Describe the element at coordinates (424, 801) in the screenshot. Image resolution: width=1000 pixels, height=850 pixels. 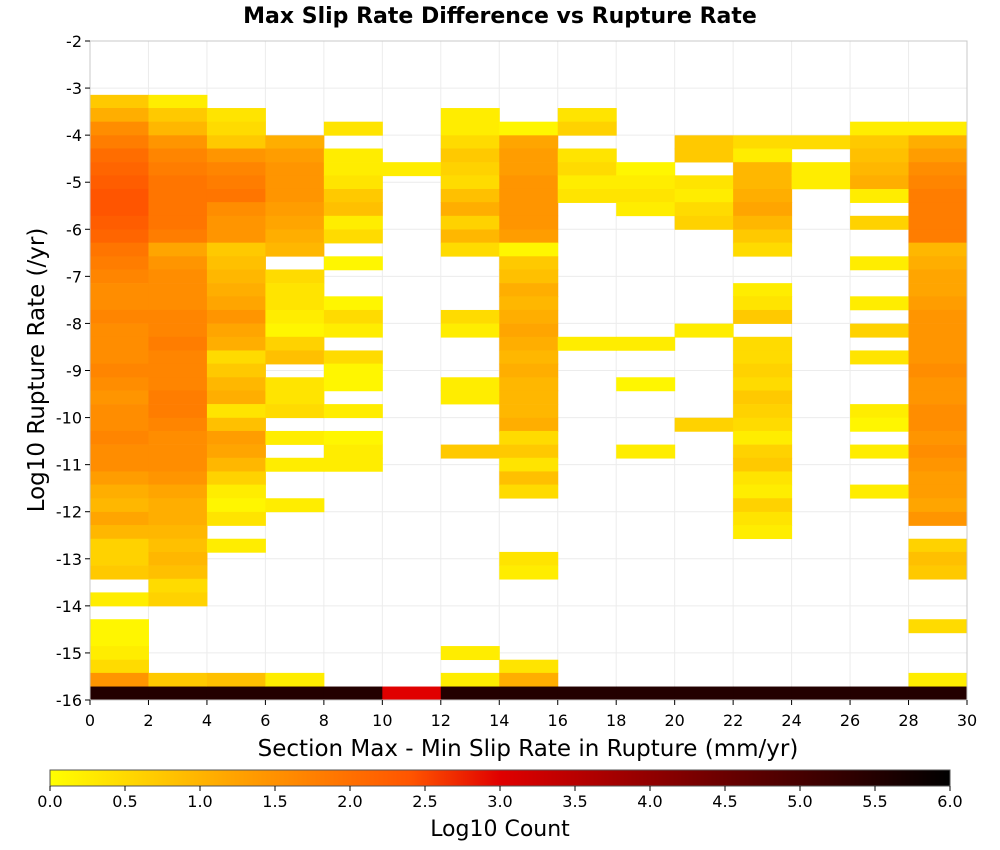
I see `colorbar-tick-label: 2.5` at that location.